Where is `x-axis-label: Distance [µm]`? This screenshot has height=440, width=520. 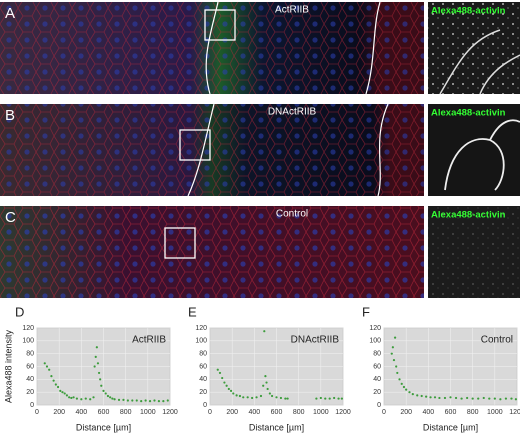
x-axis-label: Distance [µm] is located at coordinates (103, 427).